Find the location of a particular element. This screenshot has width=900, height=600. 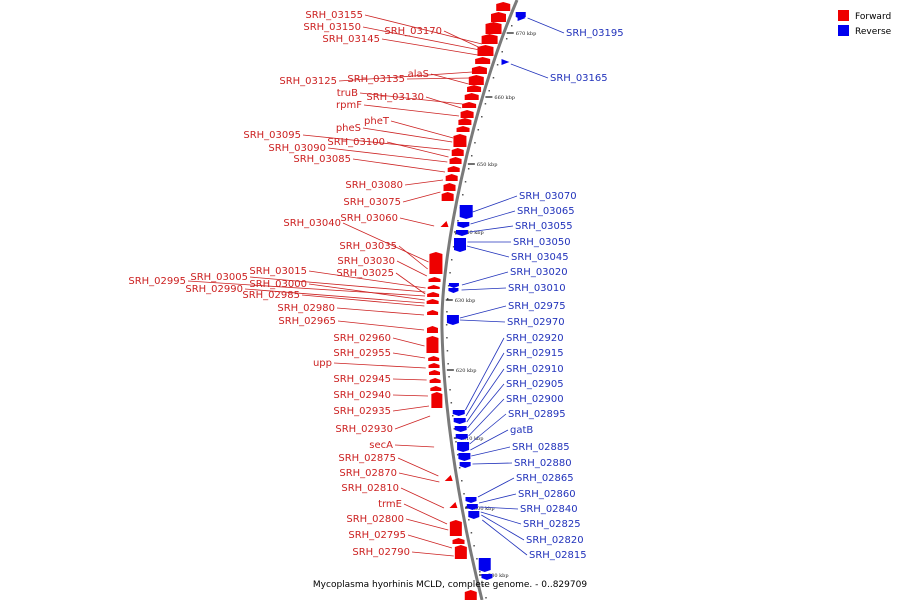

reverse-gene-label: SRH_03055 is located at coordinates (544, 226).